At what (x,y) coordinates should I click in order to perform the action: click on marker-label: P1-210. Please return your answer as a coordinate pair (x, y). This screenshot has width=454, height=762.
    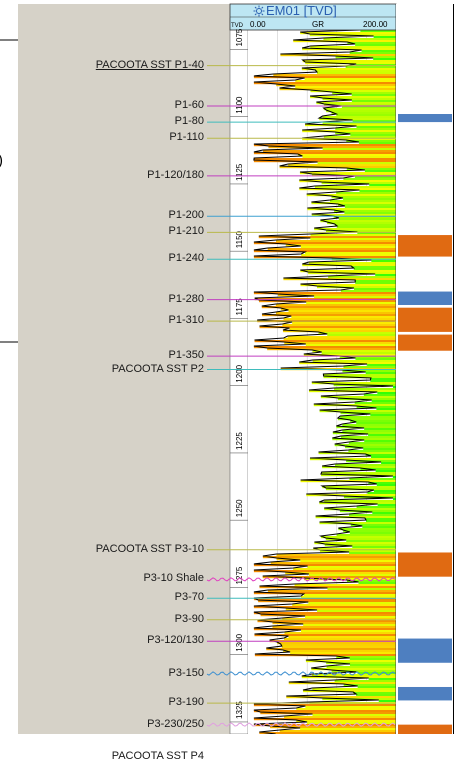
    Looking at the image, I should click on (186, 231).